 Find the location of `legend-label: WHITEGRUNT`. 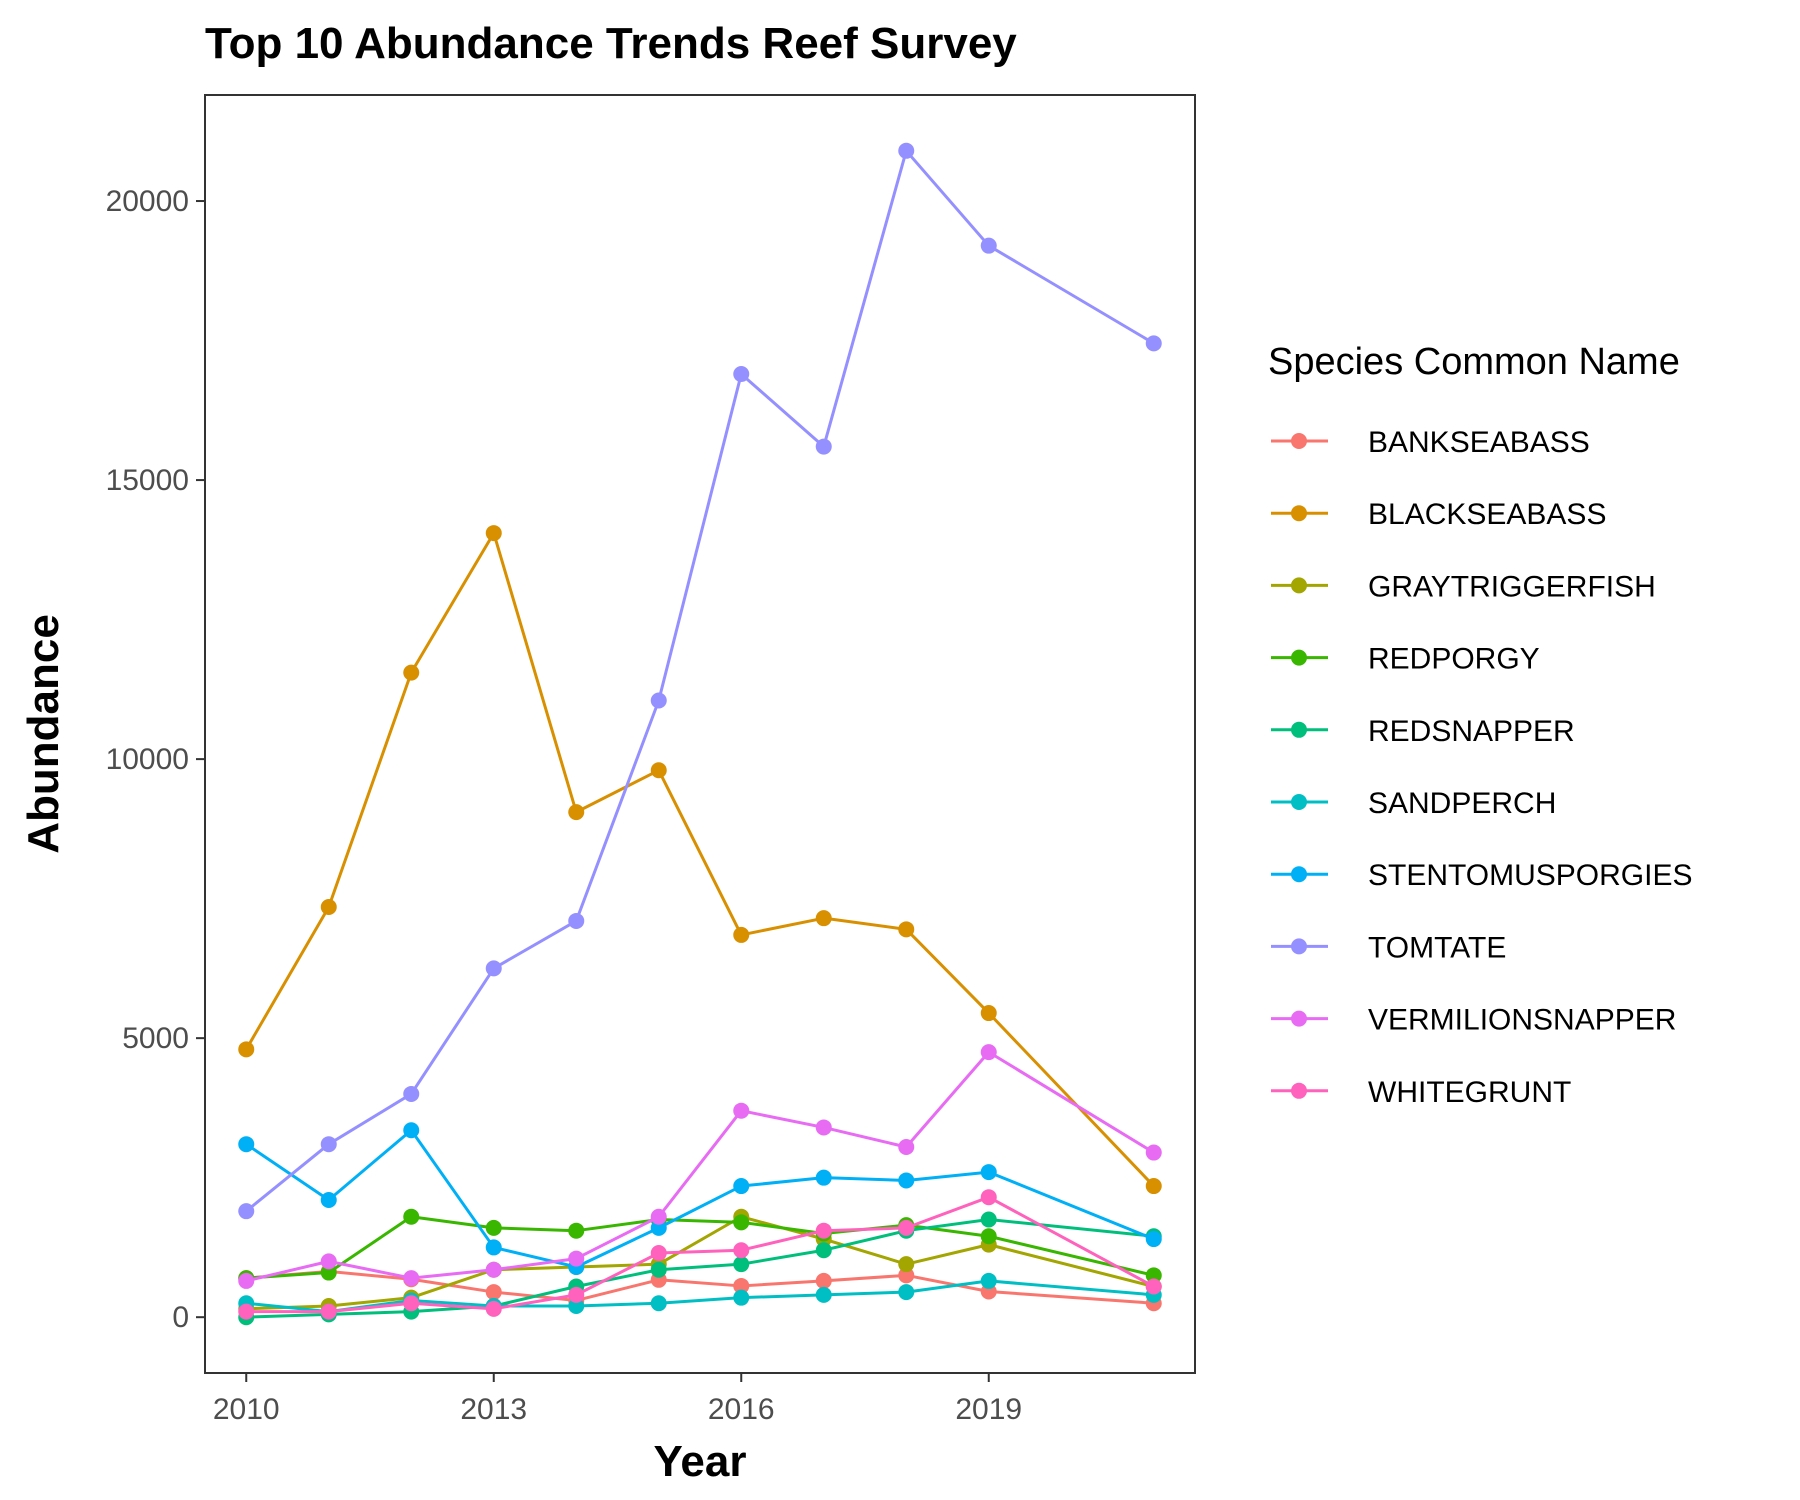

legend-label: WHITEGRUNT is located at coordinates (1469, 1092).